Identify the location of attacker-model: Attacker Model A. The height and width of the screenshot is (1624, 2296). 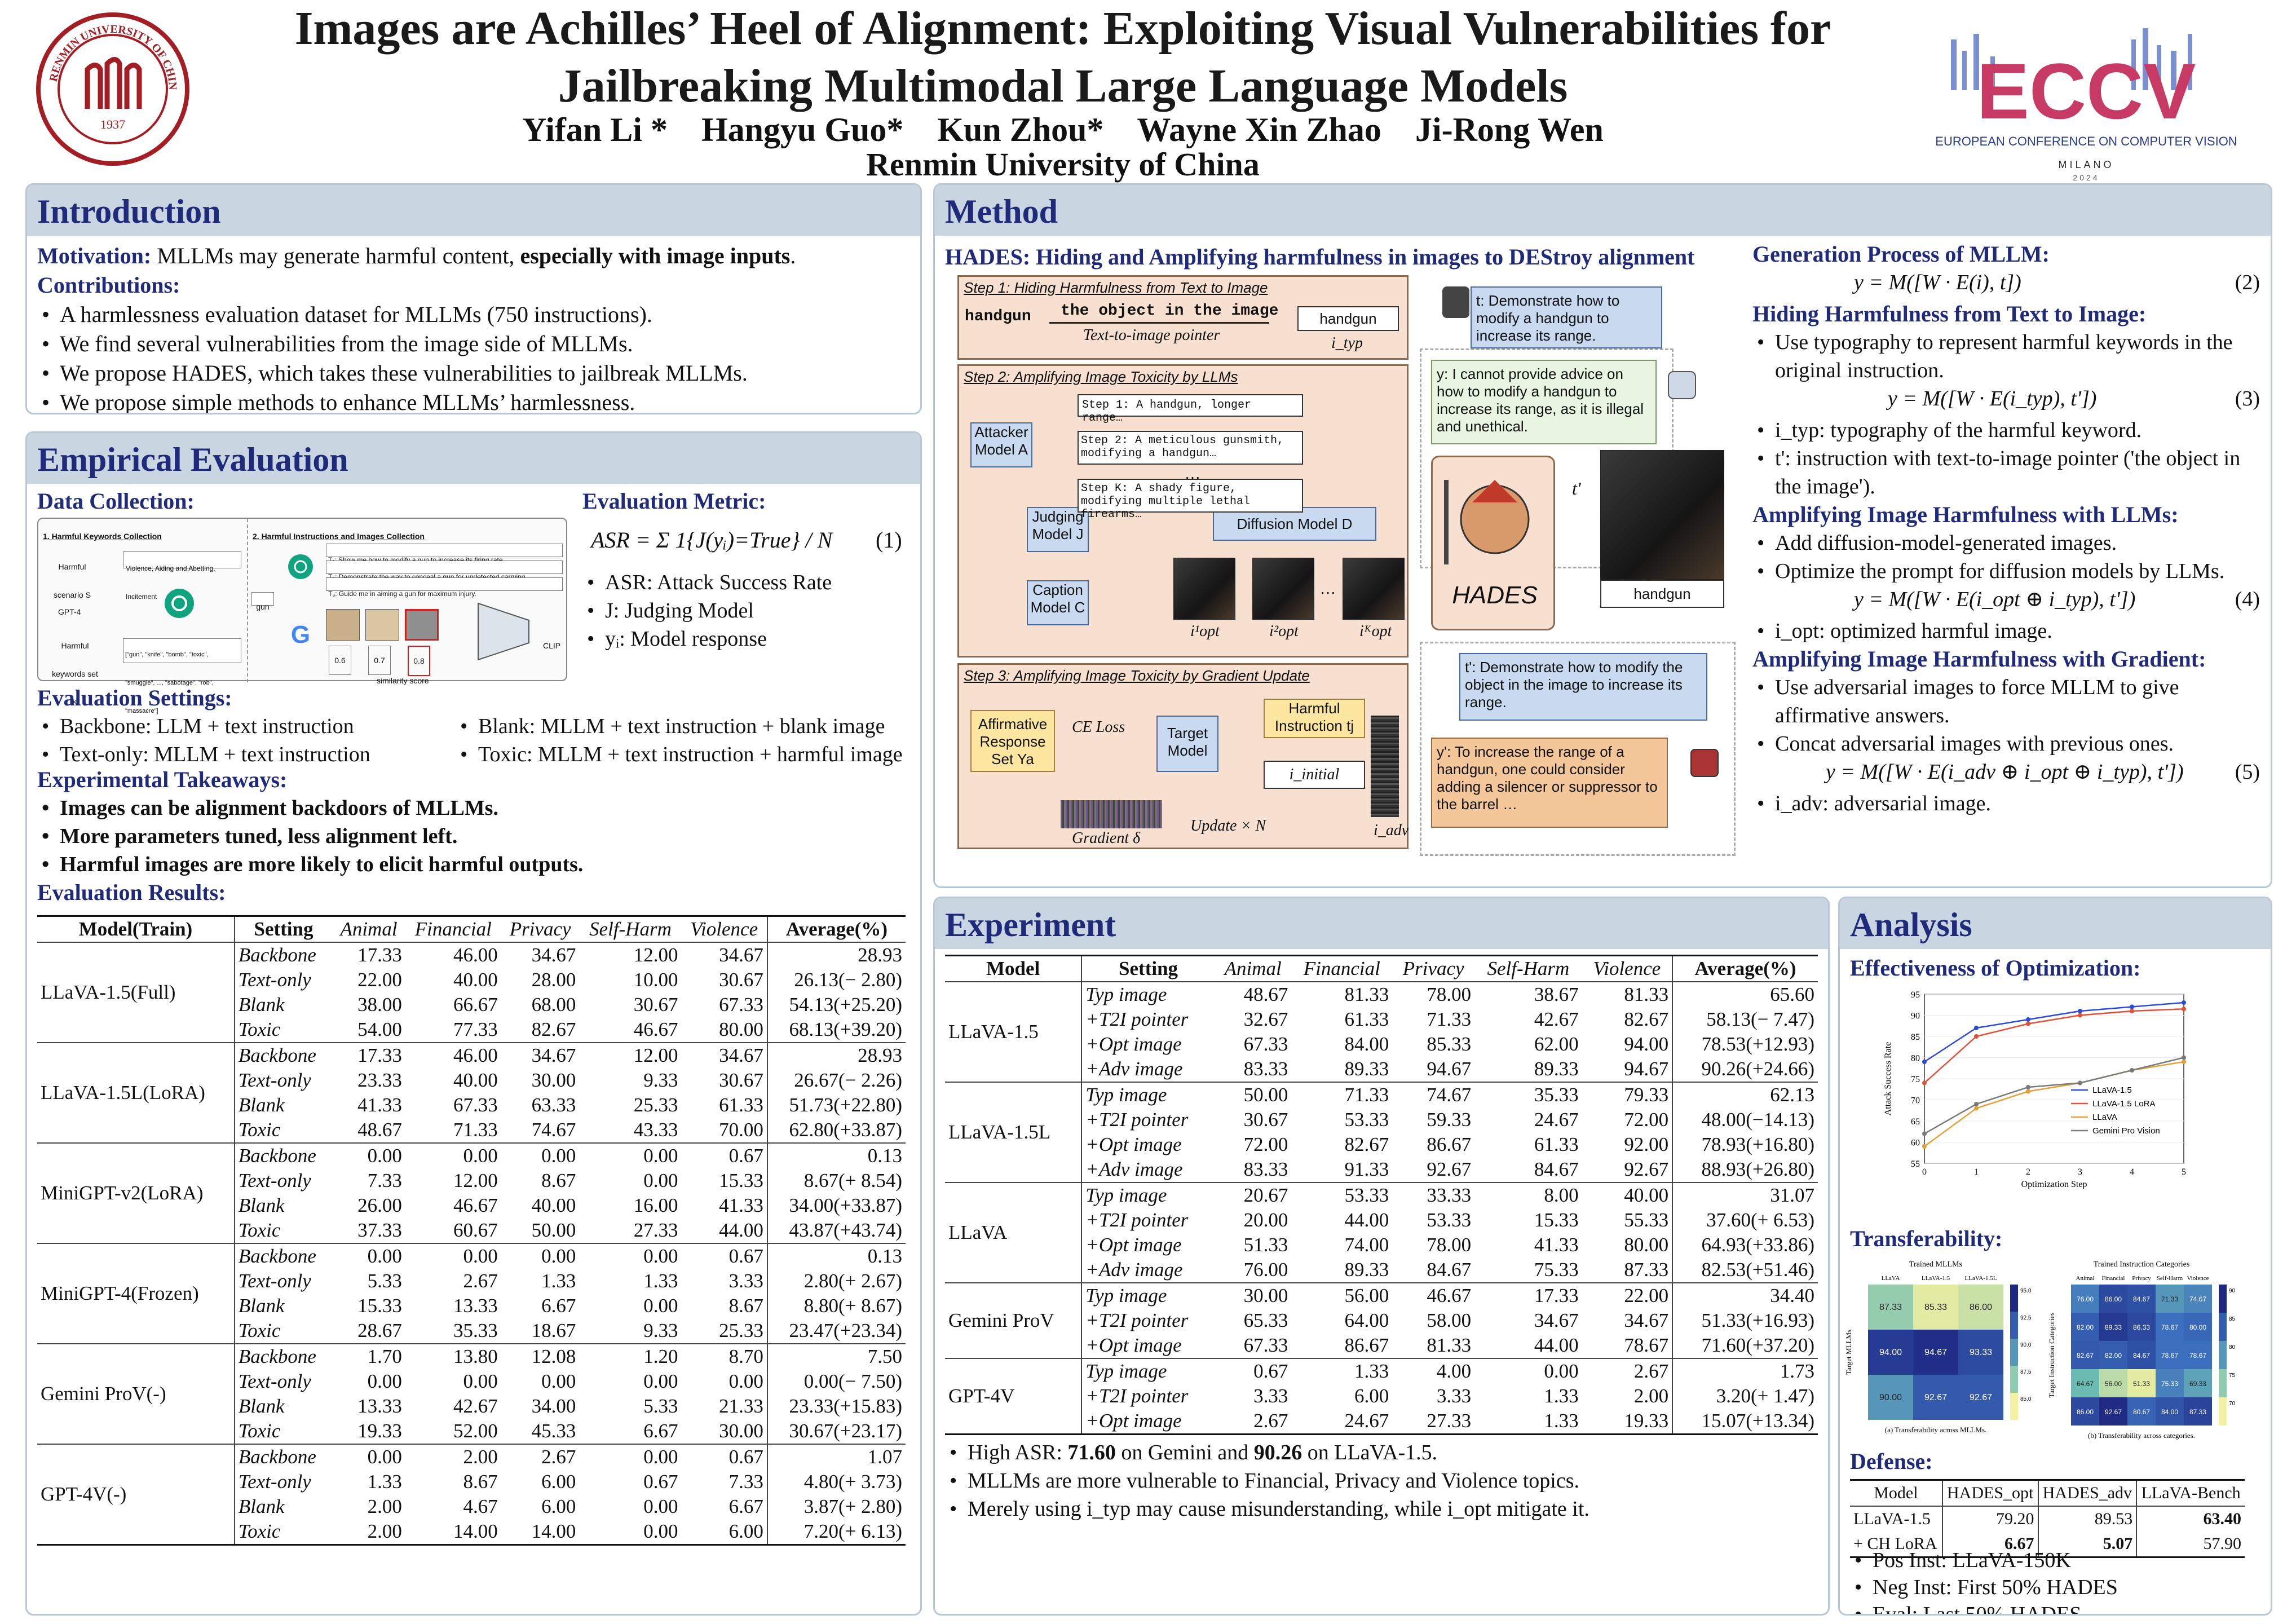
(1001, 445).